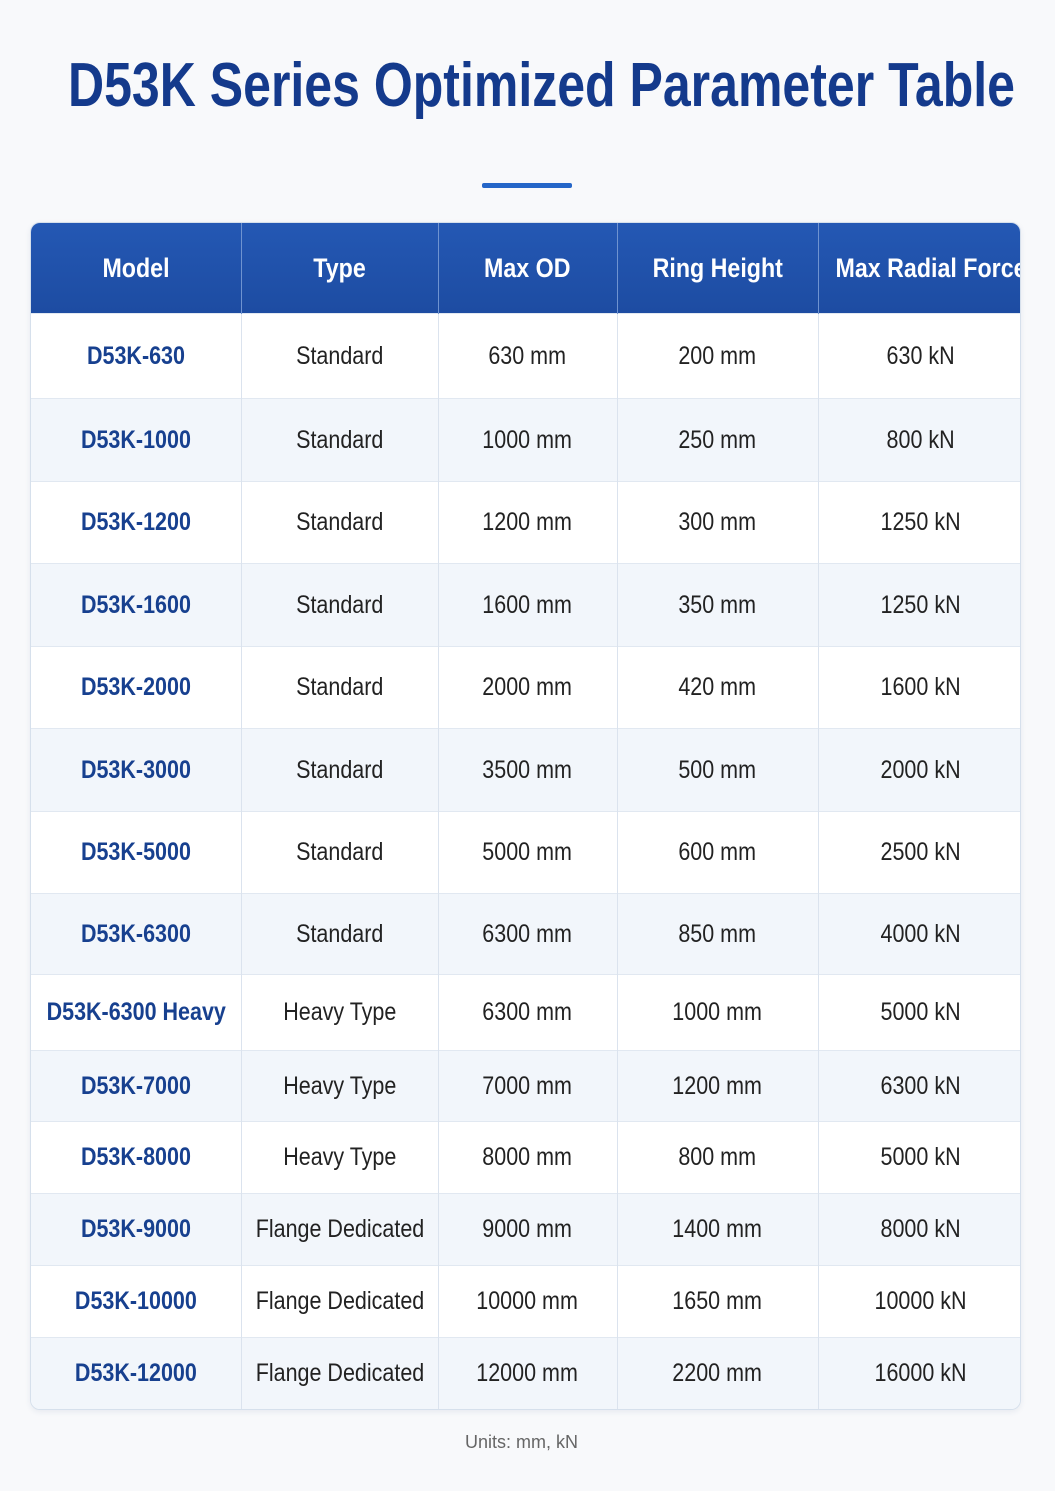 This screenshot has width=1055, height=1491. I want to click on table-cell: 1600 mm, so click(528, 605).